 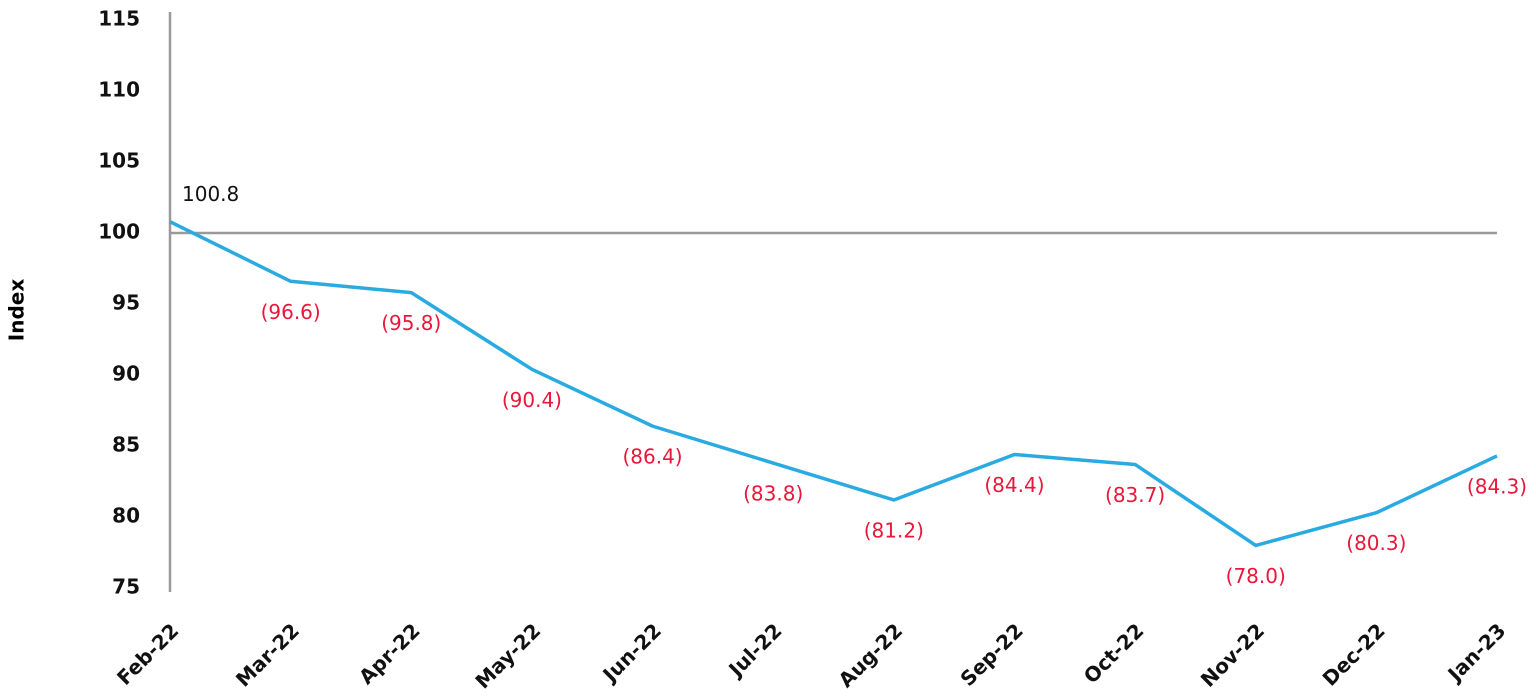 What do you see at coordinates (1014, 485) in the screenshot?
I see `data-label: (84.4)` at bounding box center [1014, 485].